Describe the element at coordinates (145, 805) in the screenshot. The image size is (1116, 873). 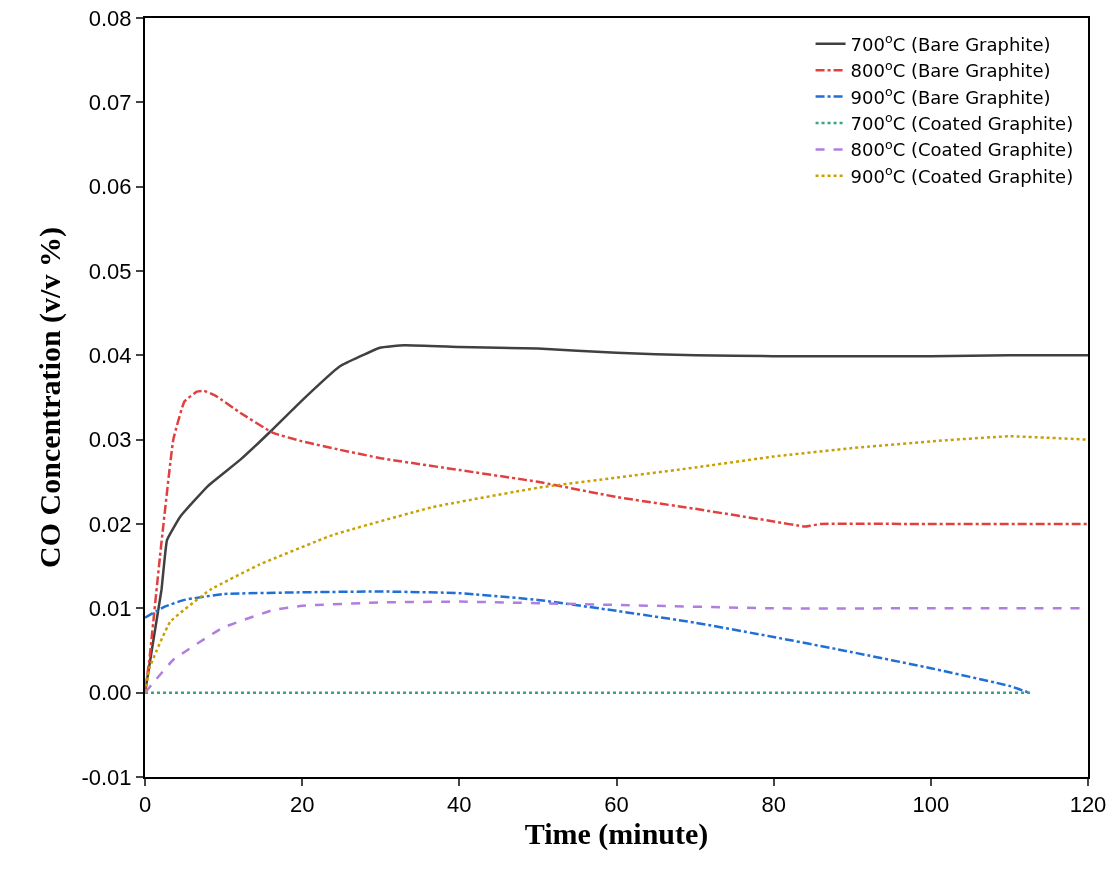
I see `x-tick-label: 0` at that location.